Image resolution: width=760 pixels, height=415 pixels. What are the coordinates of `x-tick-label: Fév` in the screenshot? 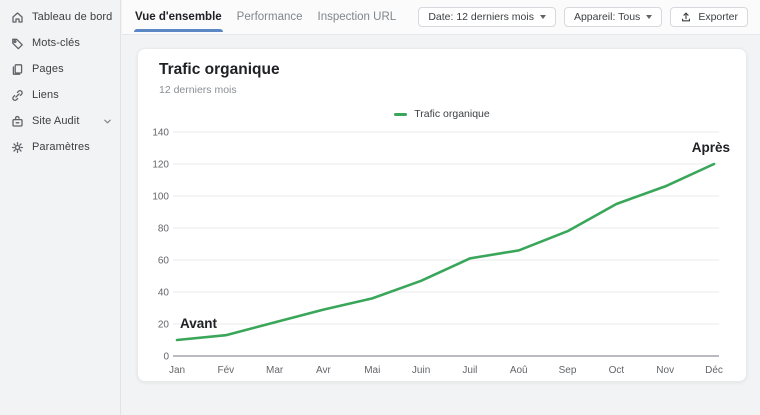 It's located at (225, 370).